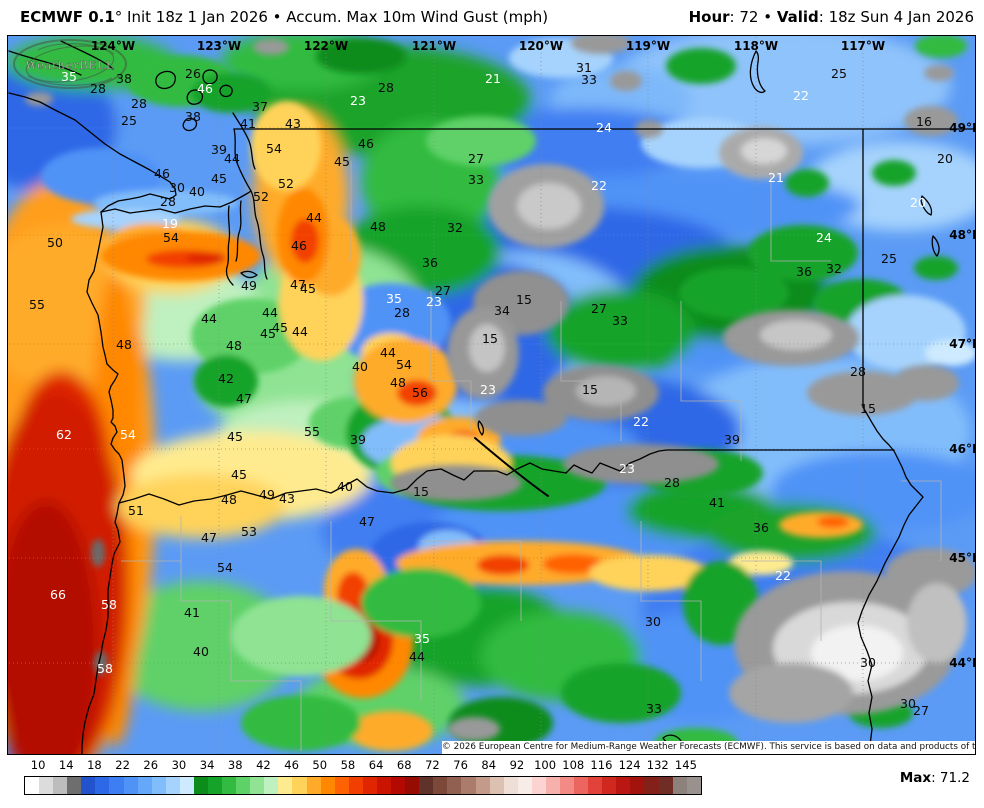 The width and height of the screenshot is (984, 808). What do you see at coordinates (629, 765) in the screenshot?
I see `scale-tick: 124` at bounding box center [629, 765].